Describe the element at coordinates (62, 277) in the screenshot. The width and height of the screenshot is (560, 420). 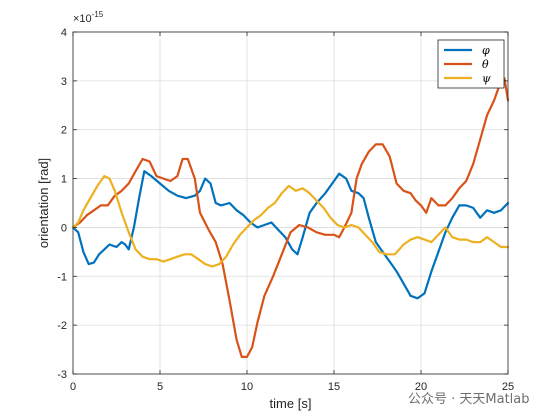
I see `y-tick-label: -1` at that location.